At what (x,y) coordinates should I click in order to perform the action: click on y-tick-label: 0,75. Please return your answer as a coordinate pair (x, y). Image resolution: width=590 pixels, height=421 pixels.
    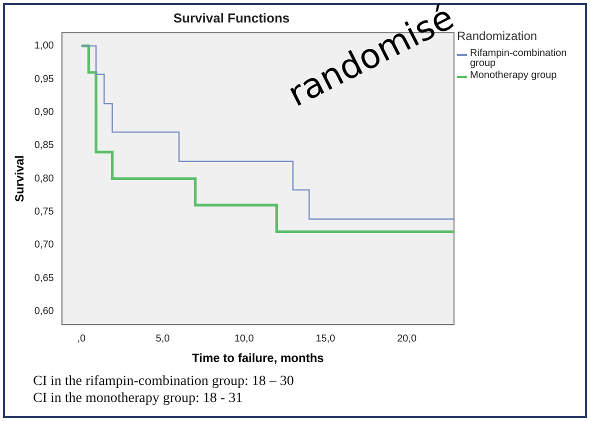
    Looking at the image, I should click on (44, 212).